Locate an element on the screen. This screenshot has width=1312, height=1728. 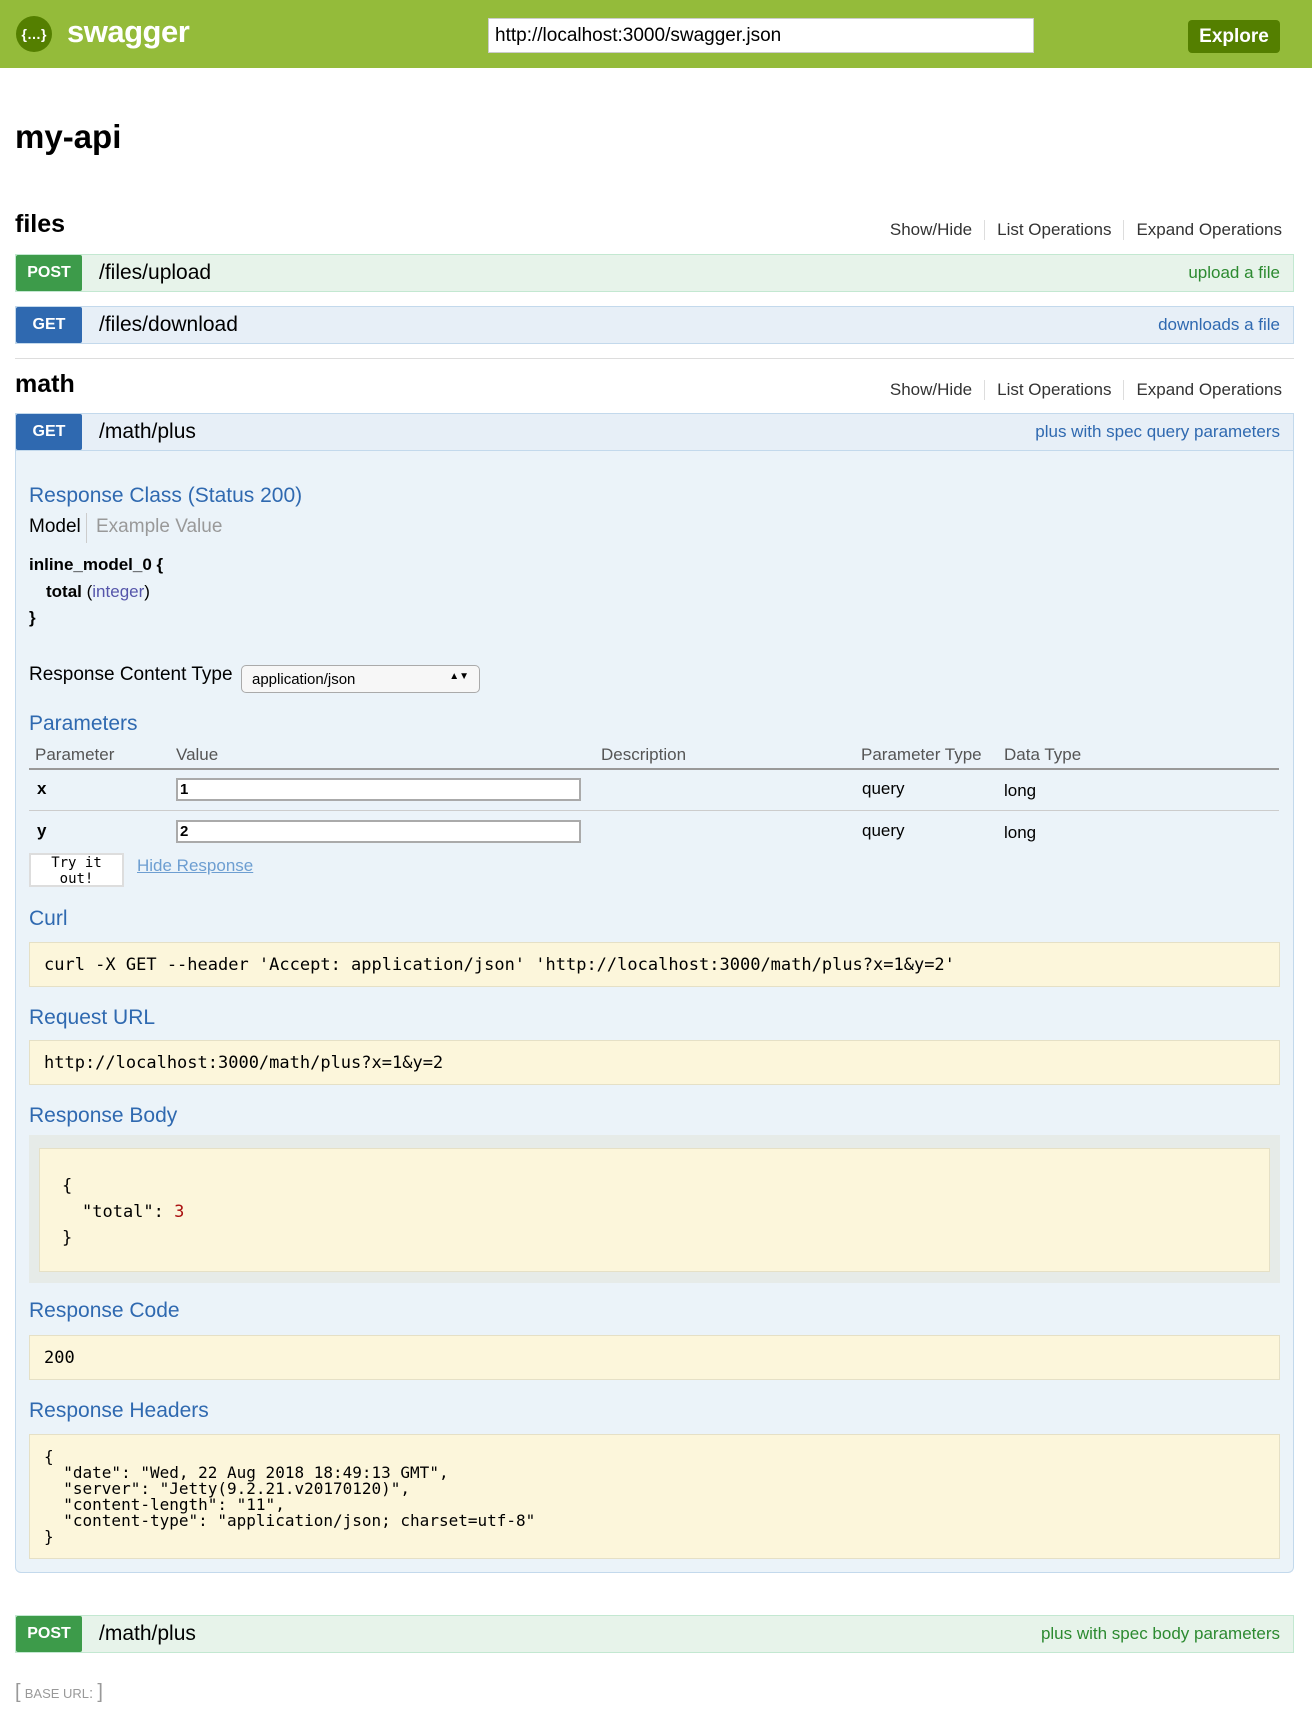
column-header-parameter: Parameter is located at coordinates (75, 754).